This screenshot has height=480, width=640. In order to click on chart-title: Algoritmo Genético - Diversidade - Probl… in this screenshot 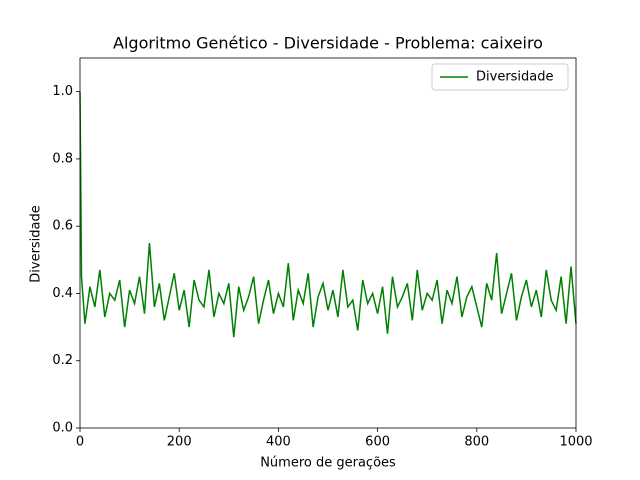, I will do `click(328, 43)`.